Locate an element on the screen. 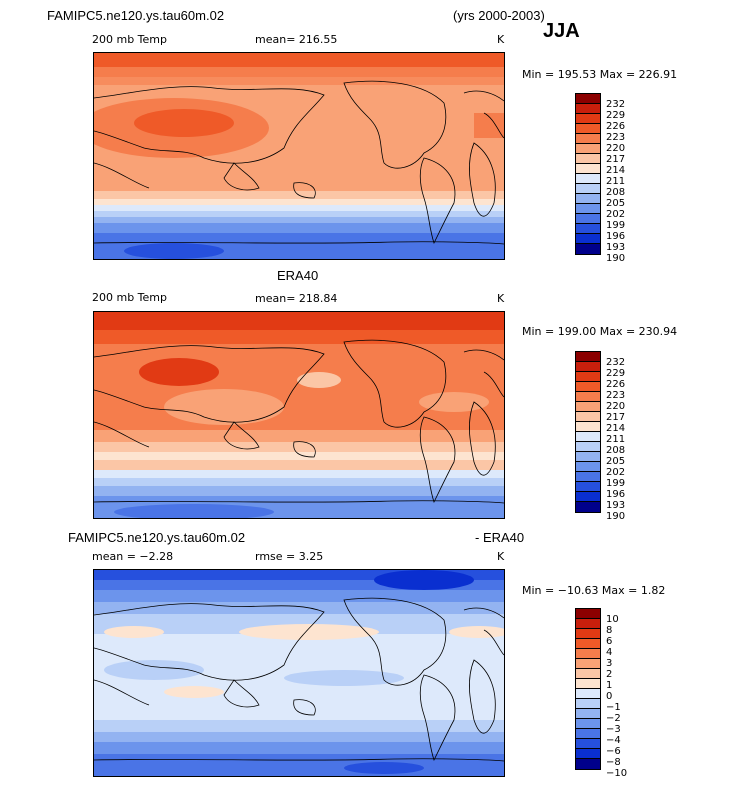 The width and height of the screenshot is (733, 786). colorbar-label: 199 is located at coordinates (616, 483).